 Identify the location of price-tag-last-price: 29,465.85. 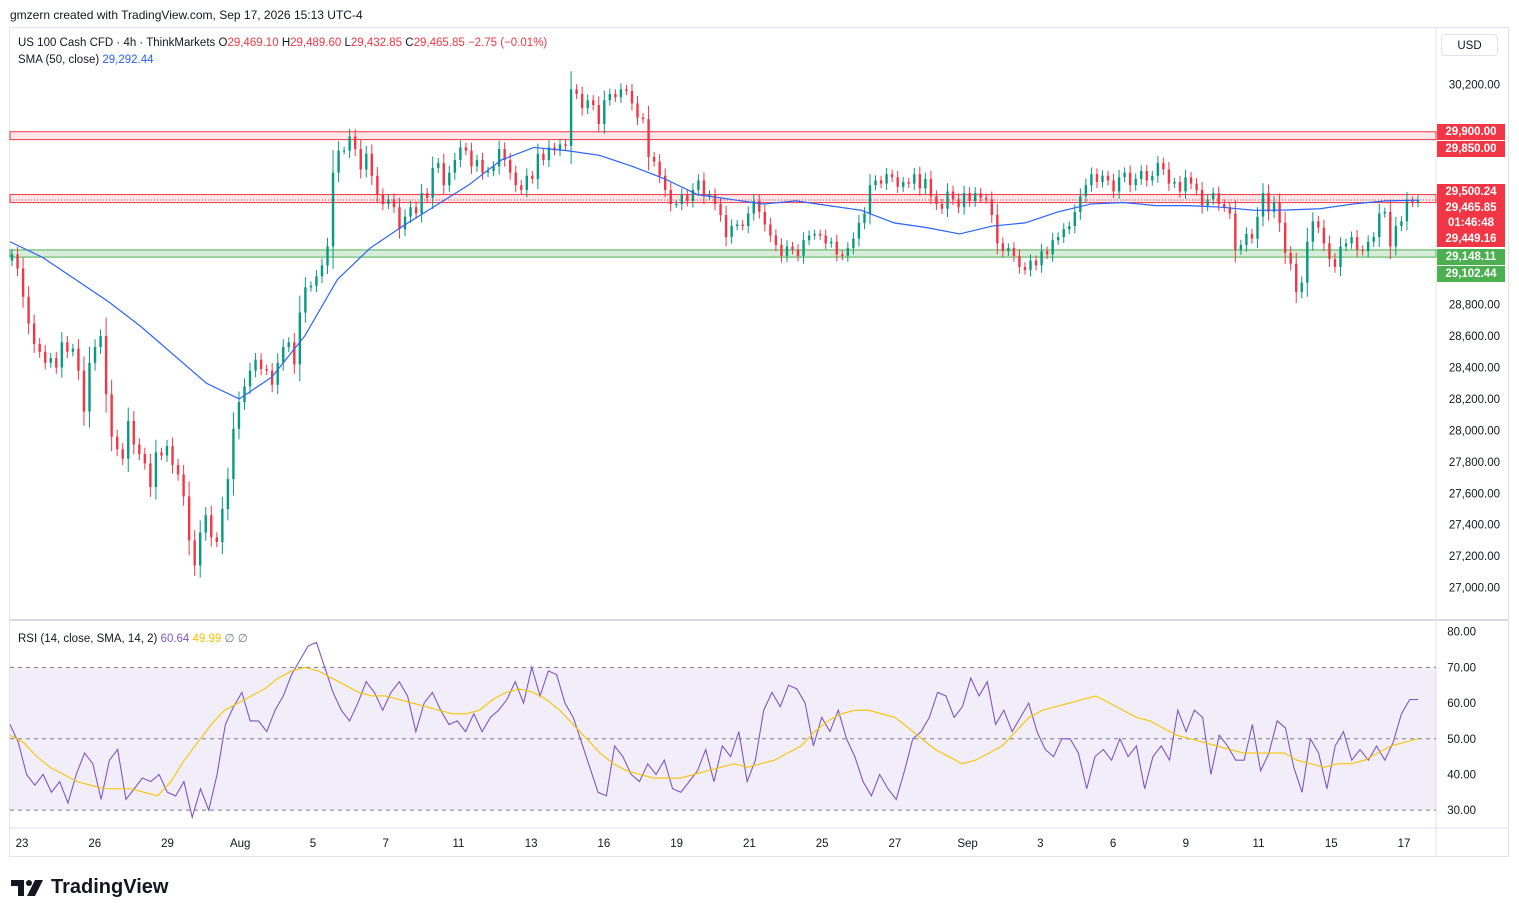
(1471, 208).